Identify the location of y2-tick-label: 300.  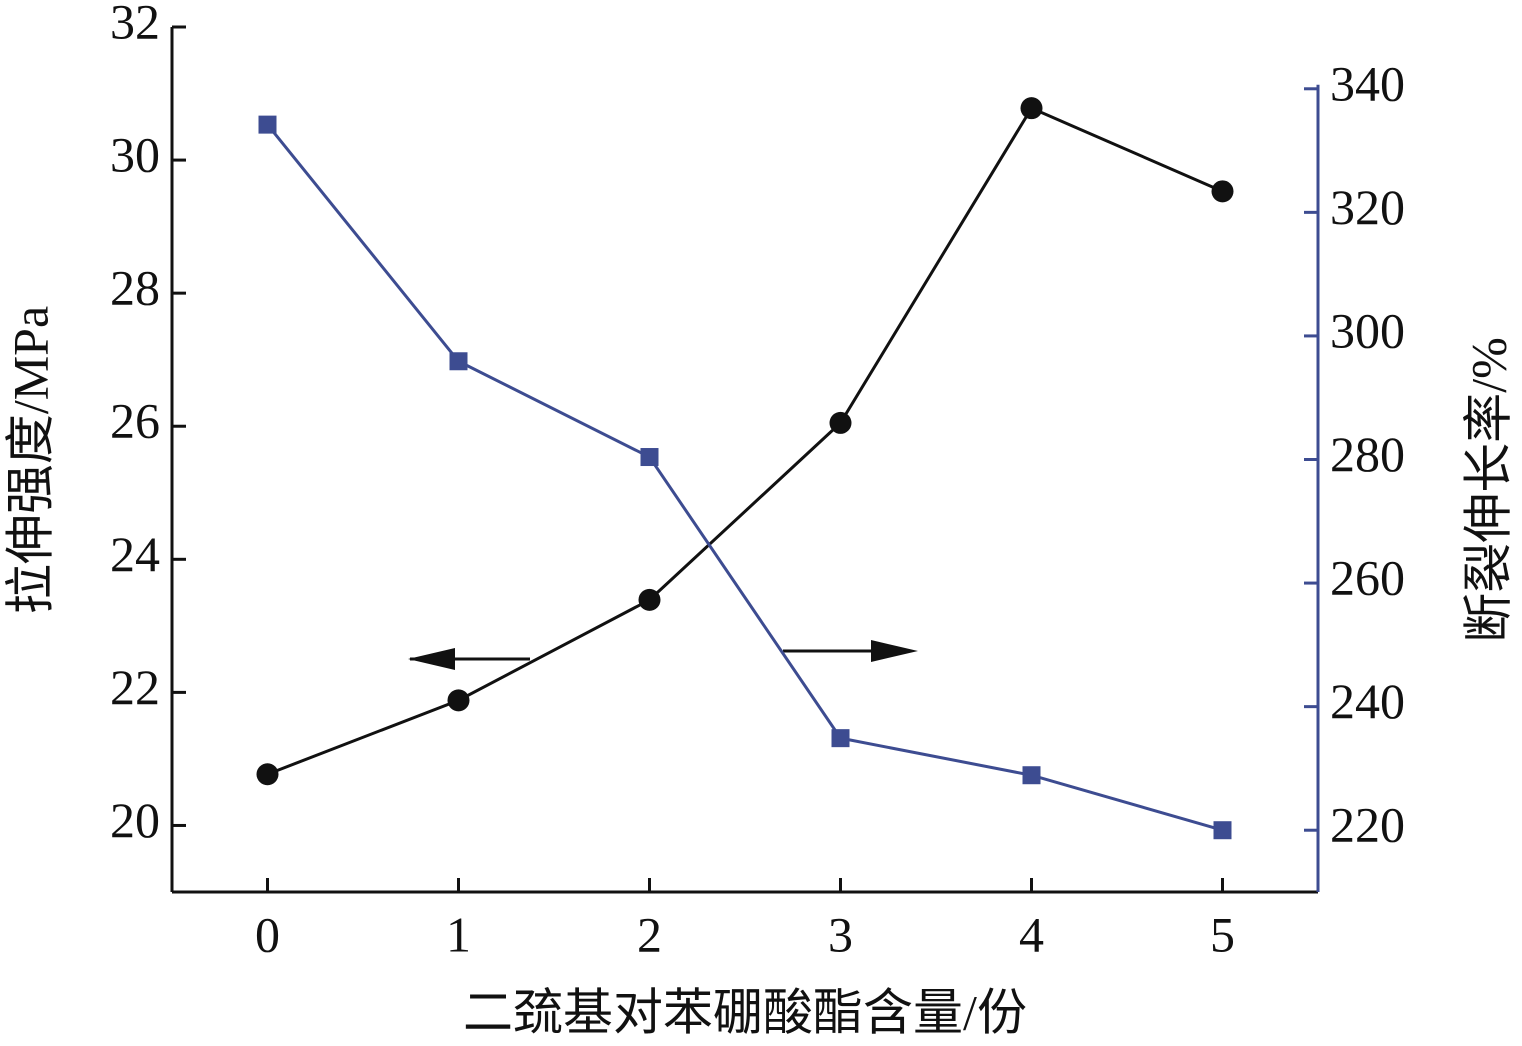
(1367, 330).